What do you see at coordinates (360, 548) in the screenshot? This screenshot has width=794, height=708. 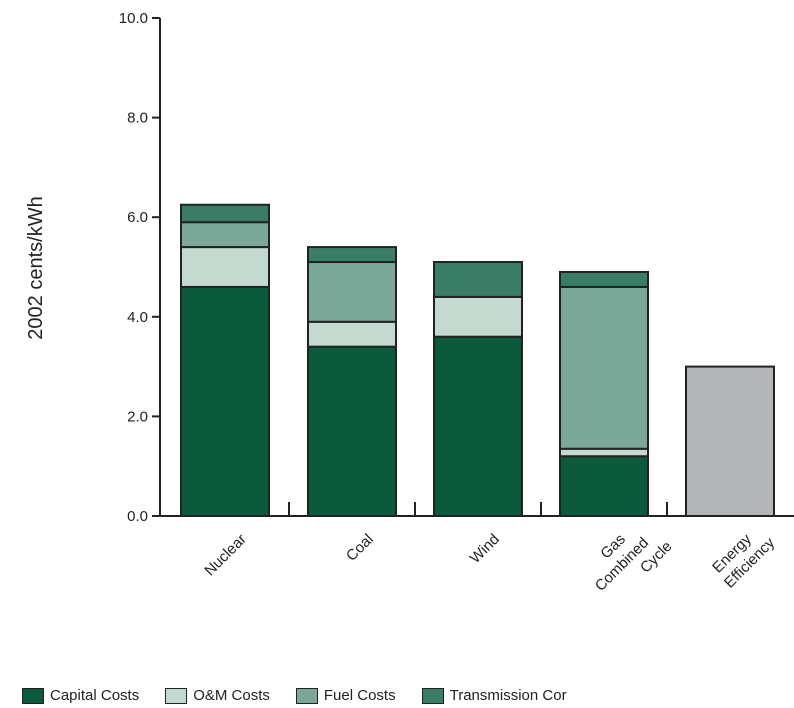 I see `x-category-label: Coal` at bounding box center [360, 548].